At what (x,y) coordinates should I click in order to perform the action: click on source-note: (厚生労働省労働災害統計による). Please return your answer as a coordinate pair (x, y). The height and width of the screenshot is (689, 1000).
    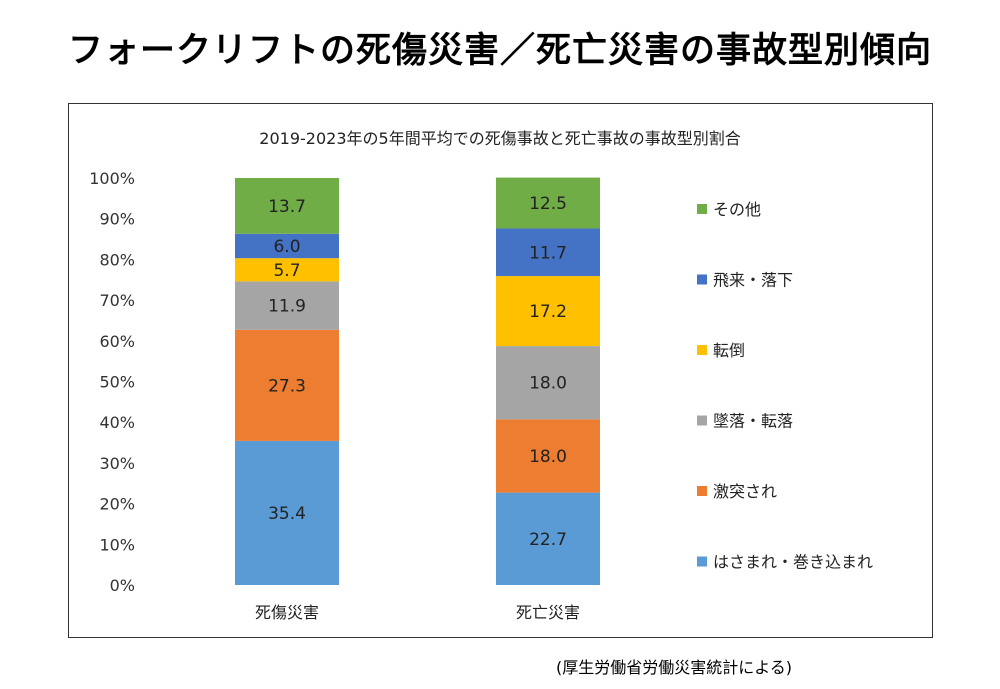
    Looking at the image, I should click on (674, 667).